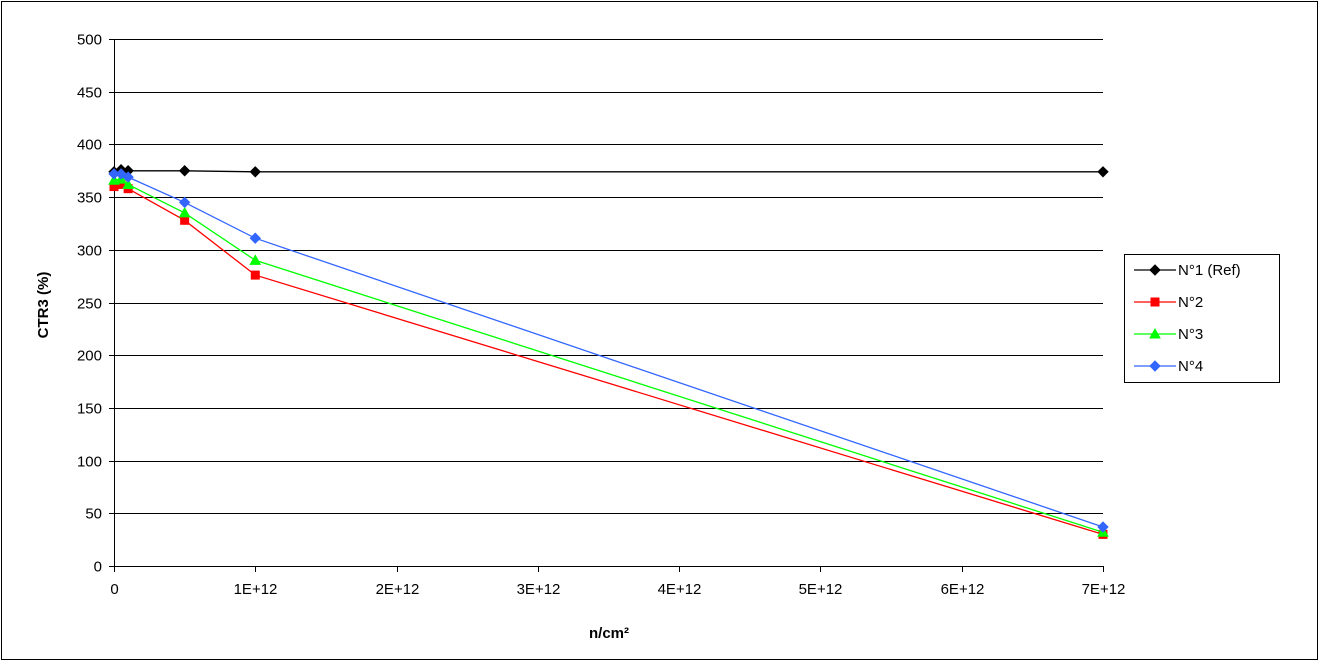 The width and height of the screenshot is (1319, 661). I want to click on x-tick-label: 5E+12, so click(821, 589).